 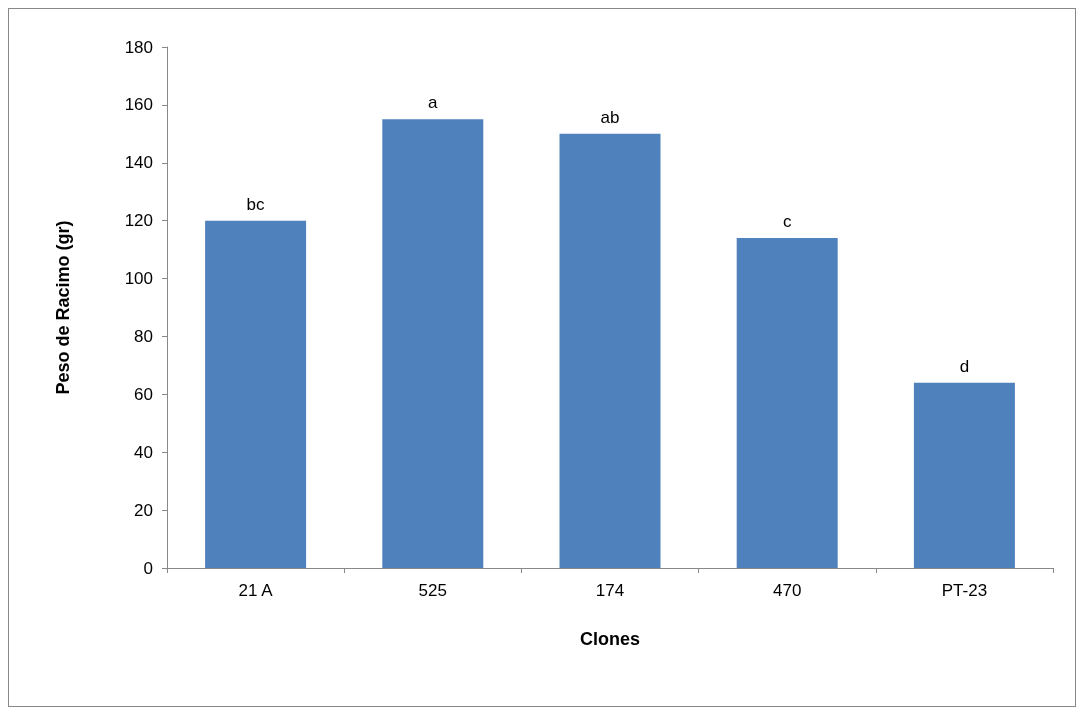 I want to click on annotation: c, so click(x=787, y=222).